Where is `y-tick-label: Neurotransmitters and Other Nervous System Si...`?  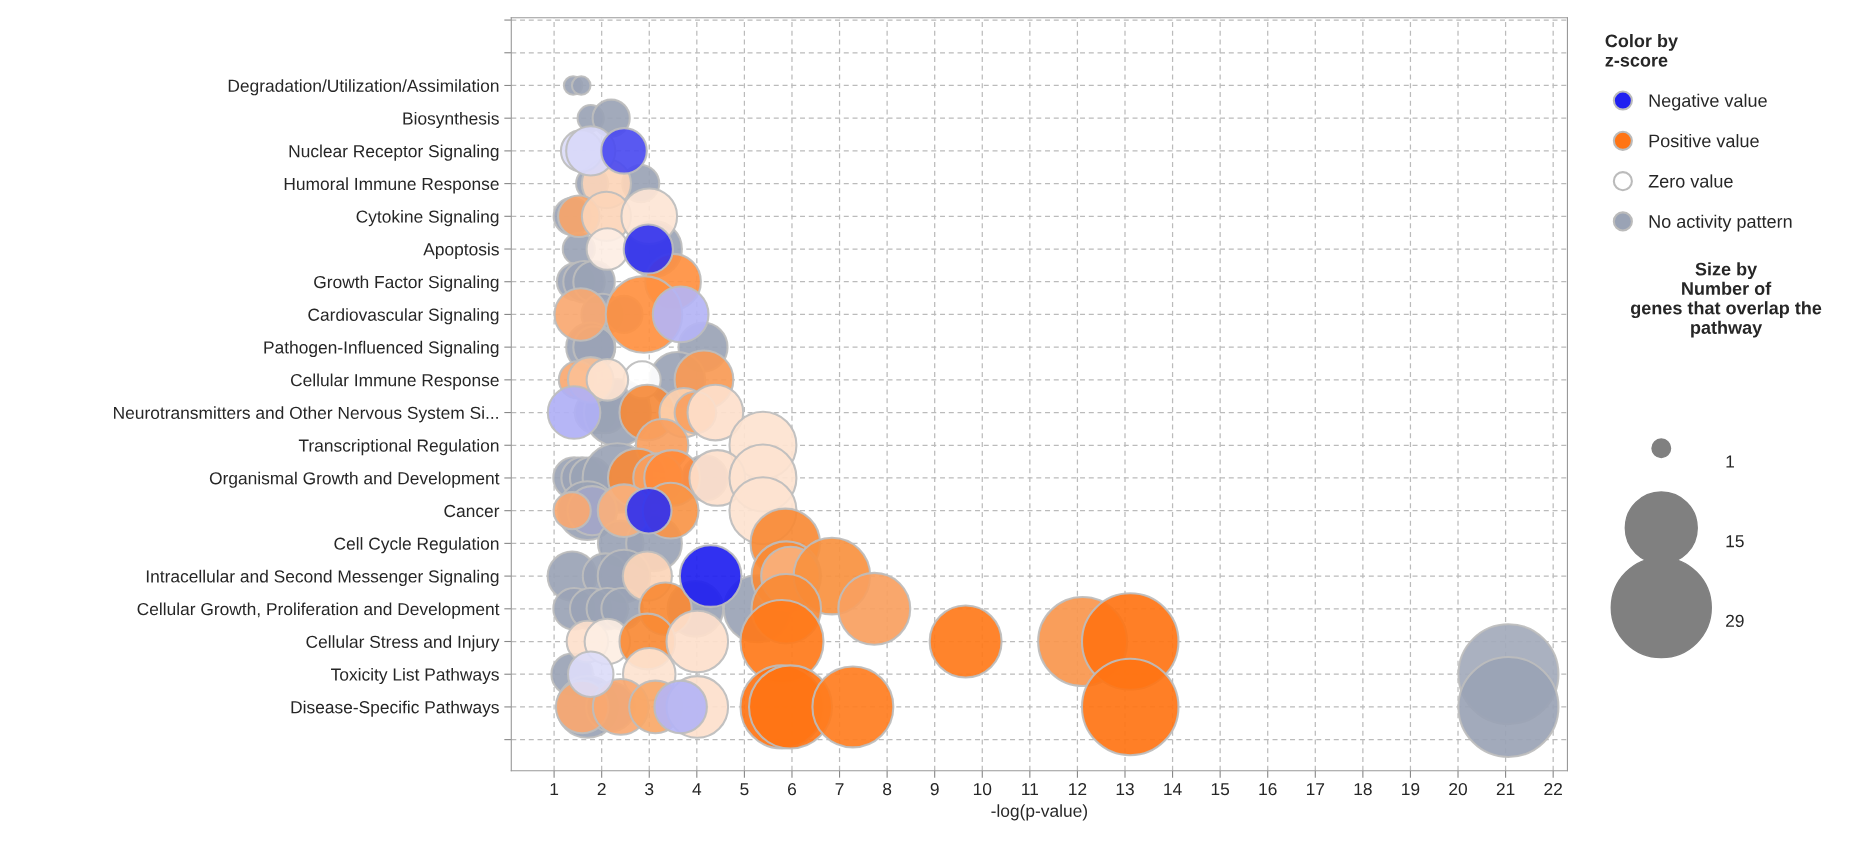
y-tick-label: Neurotransmitters and Other Nervous System Si... is located at coordinates (306, 414).